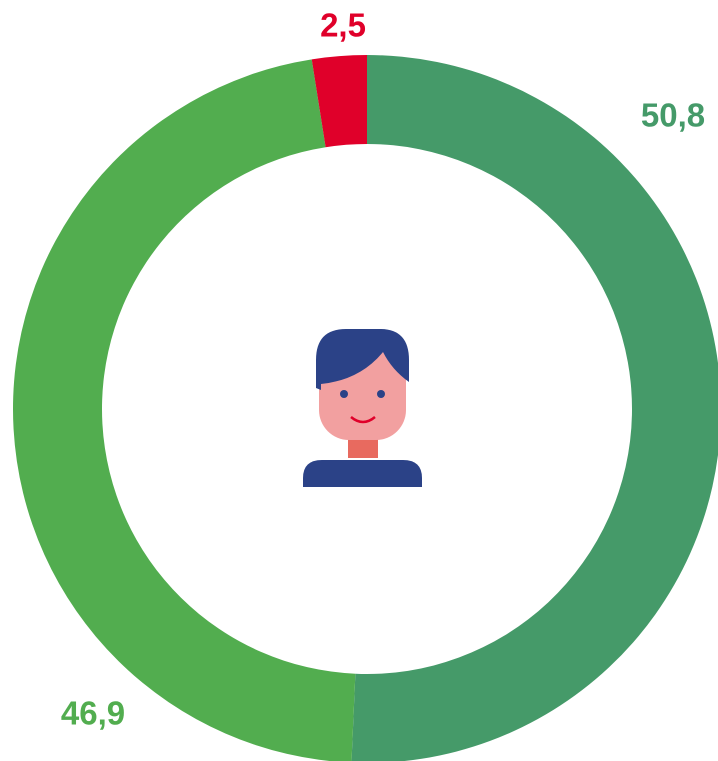  I want to click on donut-slice, so click(339, 101).